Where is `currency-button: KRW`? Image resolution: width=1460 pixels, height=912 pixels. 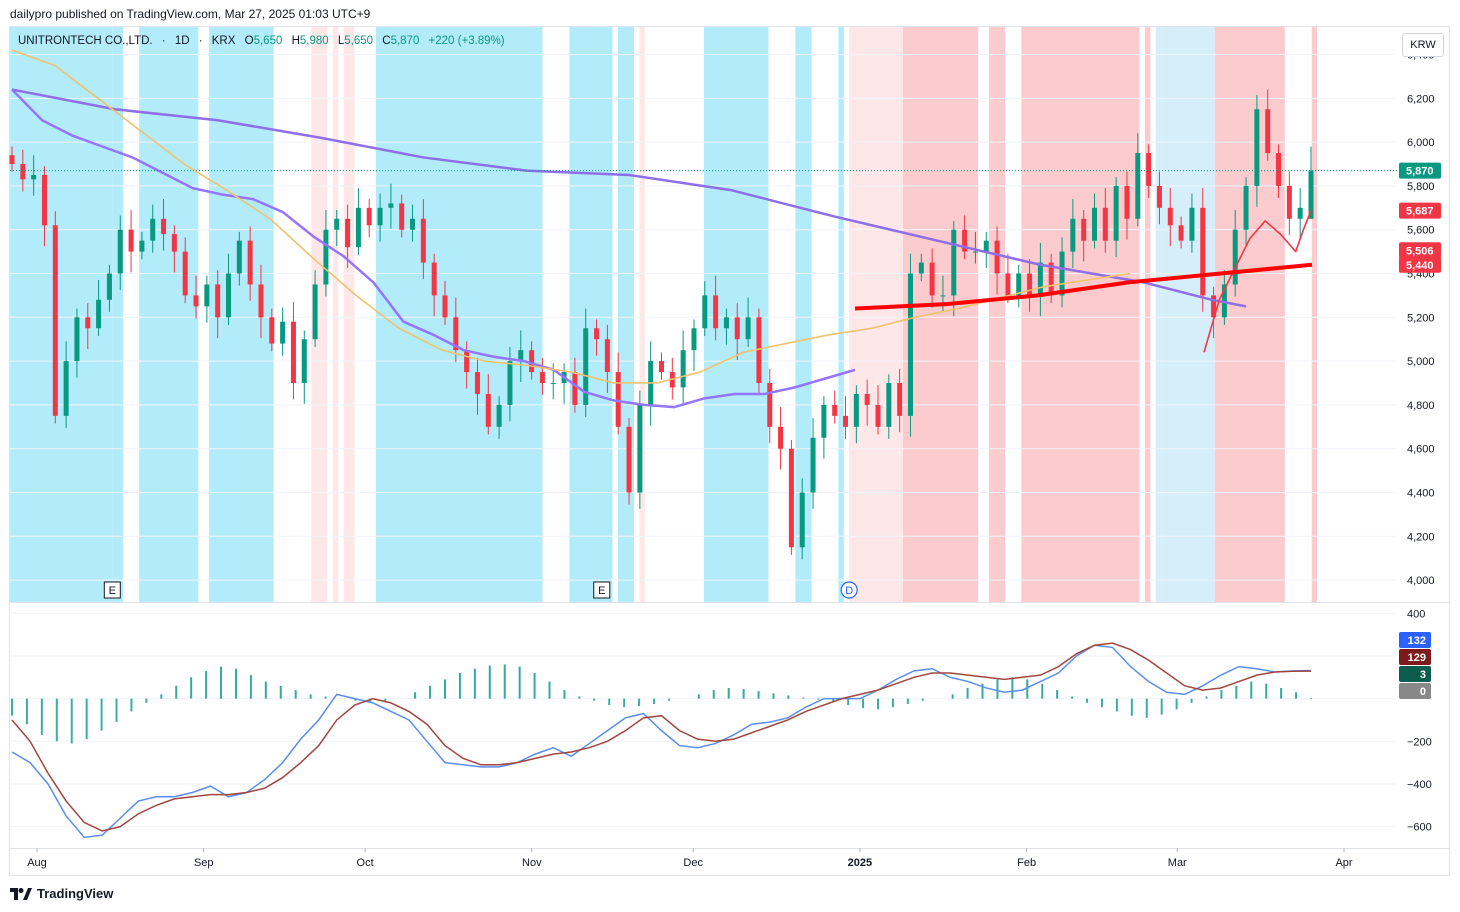
currency-button: KRW is located at coordinates (1423, 45).